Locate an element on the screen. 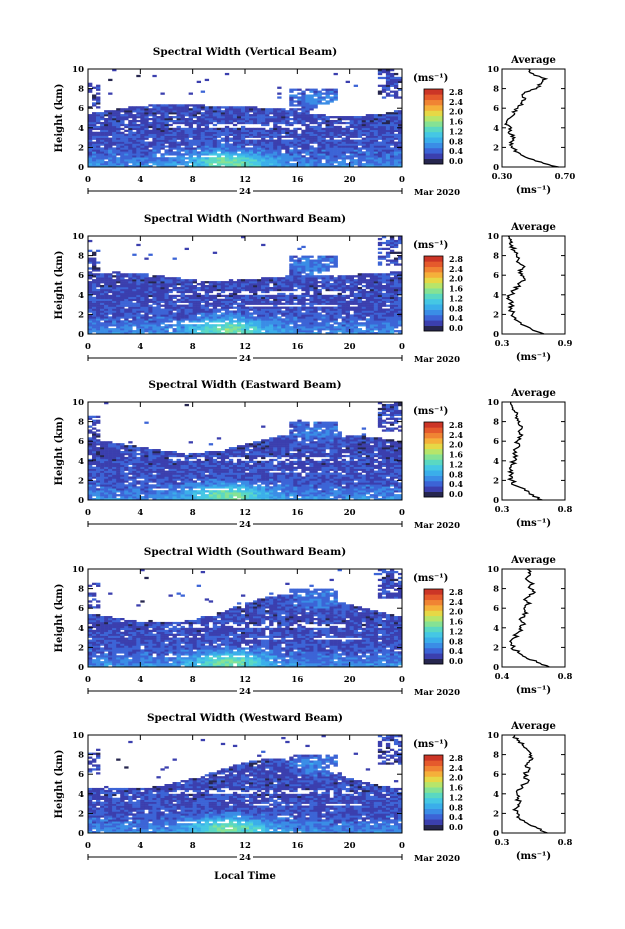 This screenshot has height=929, width=625. colorbar-label: 2.0 is located at coordinates (456, 112).